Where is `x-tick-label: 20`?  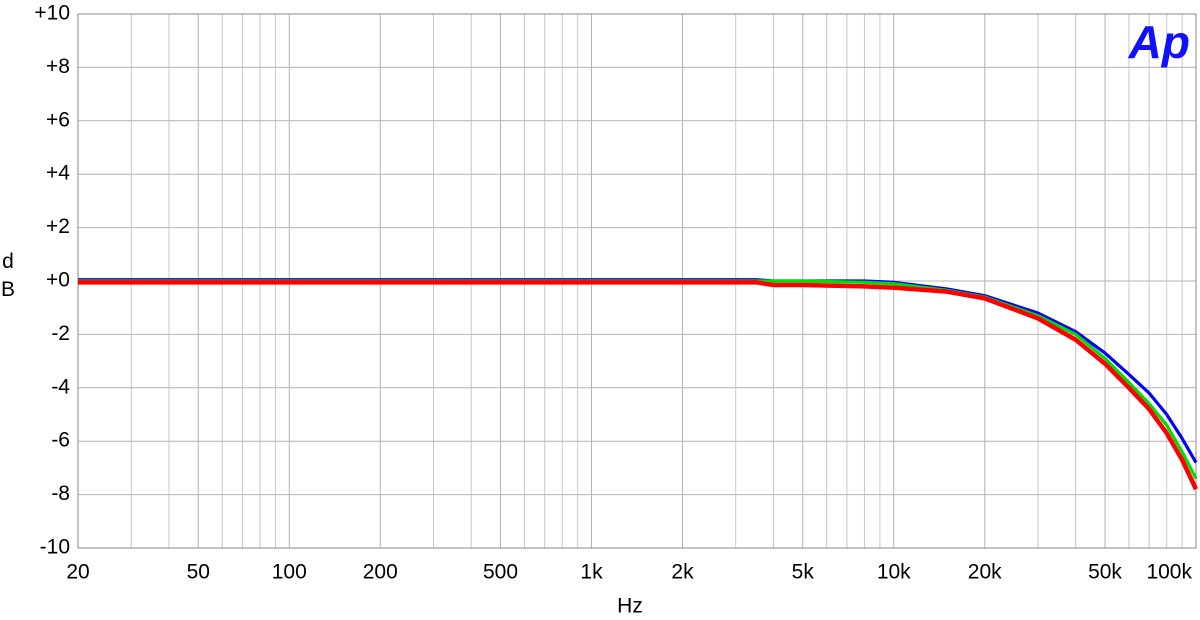
x-tick-label: 20 is located at coordinates (77, 572).